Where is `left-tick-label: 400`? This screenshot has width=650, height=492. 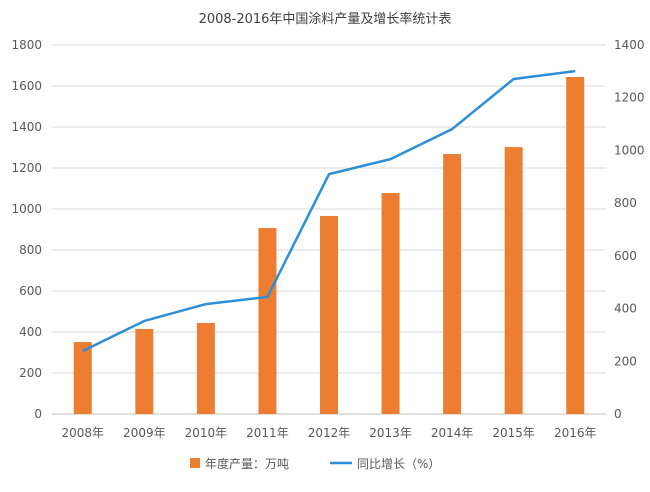
left-tick-label: 400 is located at coordinates (30, 332).